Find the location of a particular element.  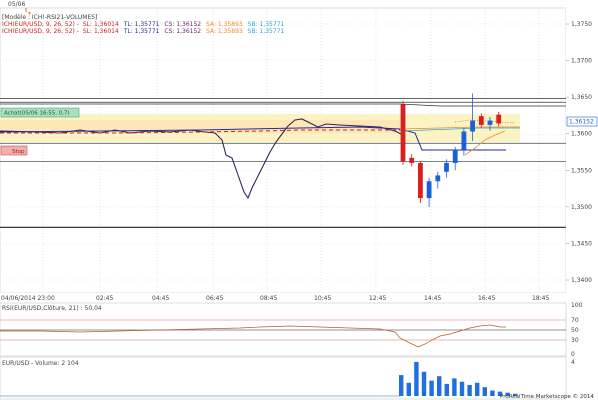

senkou-b-line is located at coordinates (459, 129).